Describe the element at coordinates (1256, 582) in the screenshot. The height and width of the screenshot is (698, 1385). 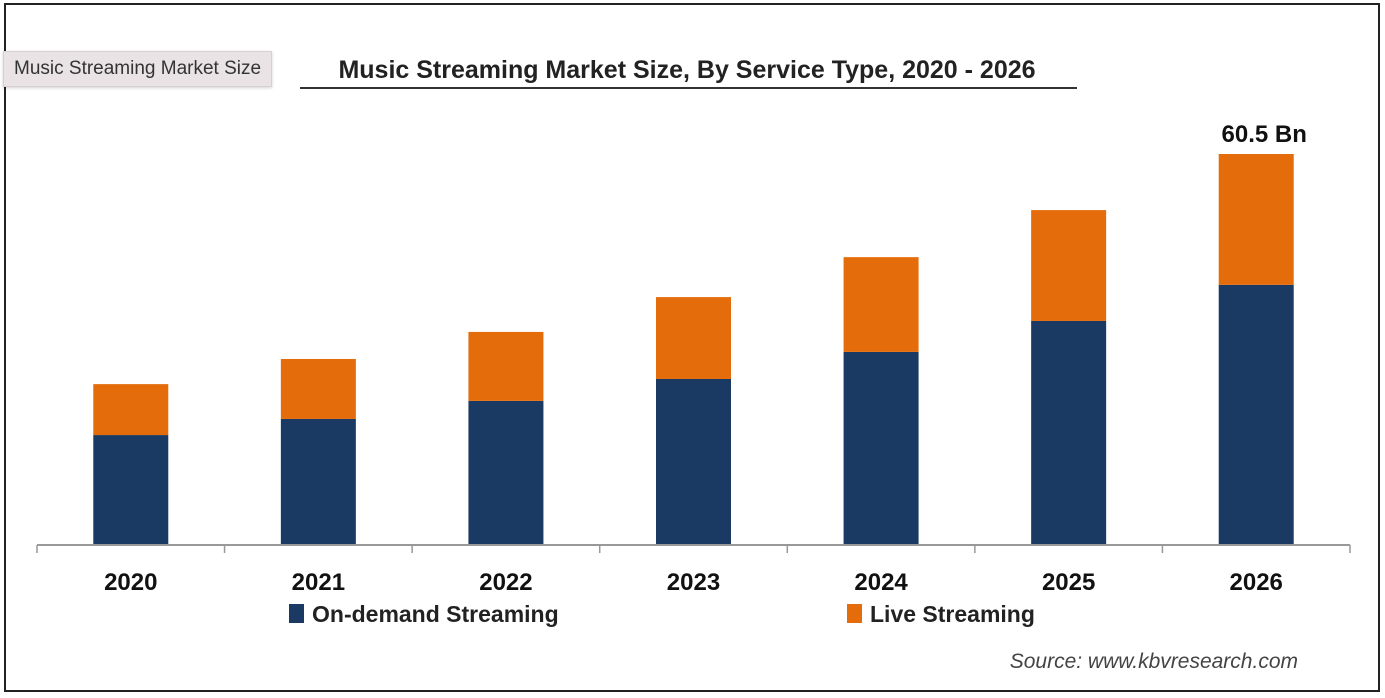
I see `x-tick-label: 2026` at that location.